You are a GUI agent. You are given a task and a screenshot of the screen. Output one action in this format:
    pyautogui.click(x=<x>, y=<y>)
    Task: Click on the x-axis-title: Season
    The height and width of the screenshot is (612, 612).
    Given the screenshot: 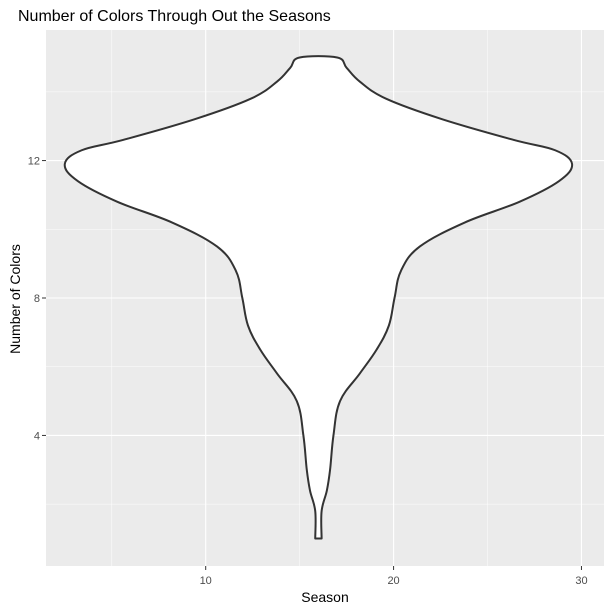 What is the action you would take?
    pyautogui.click(x=324, y=597)
    